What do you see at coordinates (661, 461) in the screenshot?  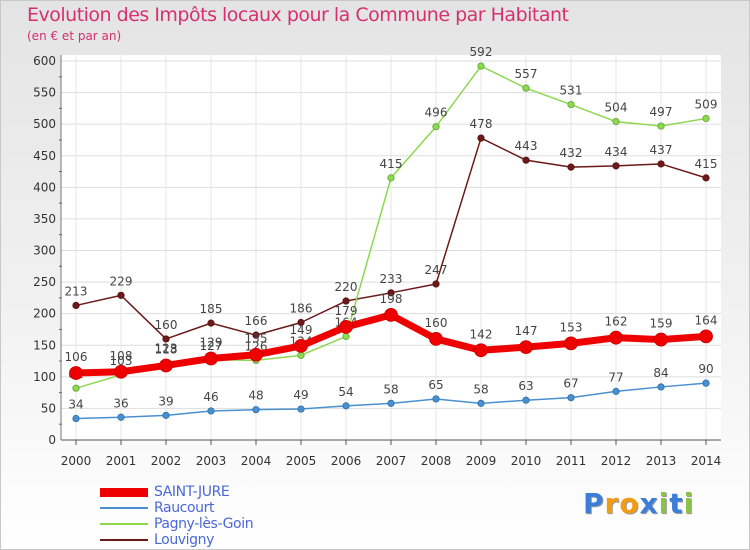 I see `x-tick-label: 2013` at bounding box center [661, 461].